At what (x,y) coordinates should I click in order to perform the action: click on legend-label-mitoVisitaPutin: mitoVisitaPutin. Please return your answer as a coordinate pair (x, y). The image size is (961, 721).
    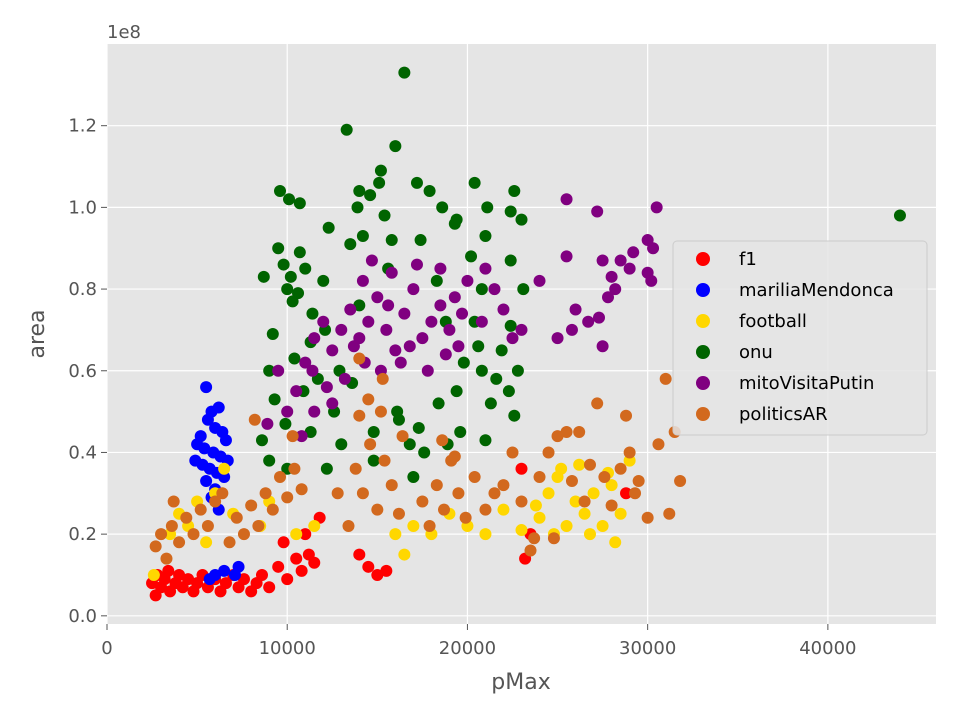
    Looking at the image, I should click on (806, 383).